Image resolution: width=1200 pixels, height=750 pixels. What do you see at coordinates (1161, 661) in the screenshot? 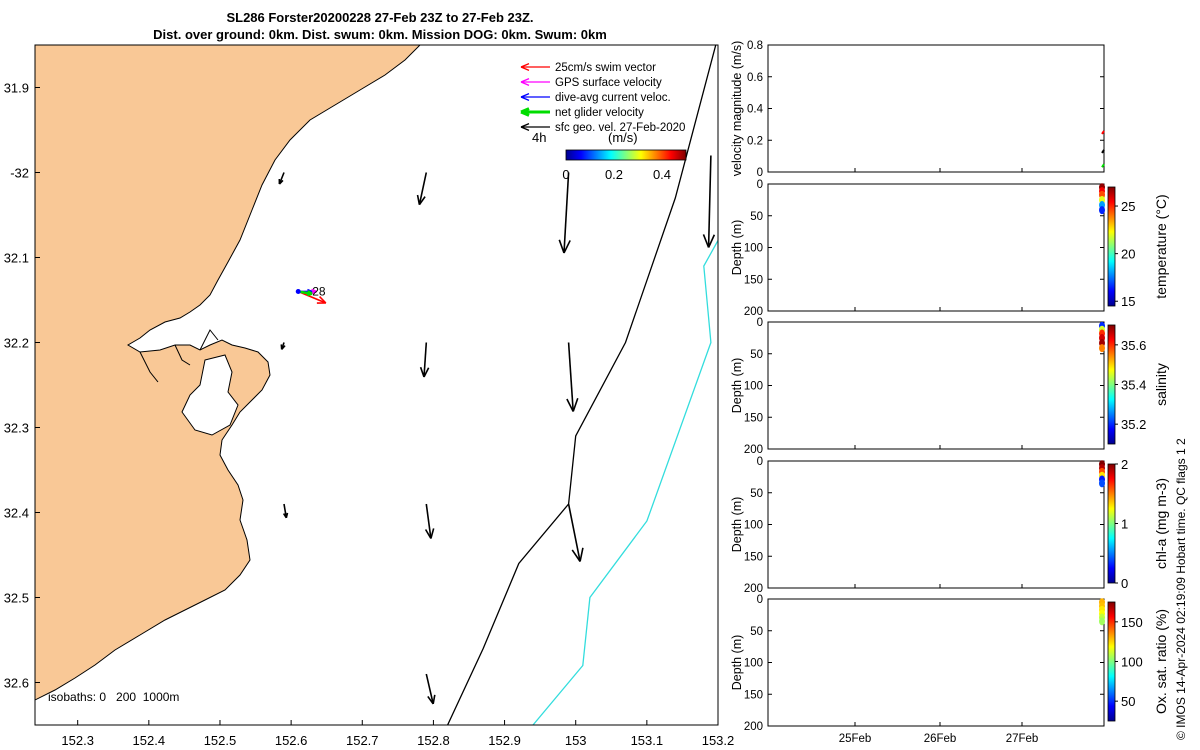
I see `colorbar-label: Ox. sat. ratio (%)` at bounding box center [1161, 661].